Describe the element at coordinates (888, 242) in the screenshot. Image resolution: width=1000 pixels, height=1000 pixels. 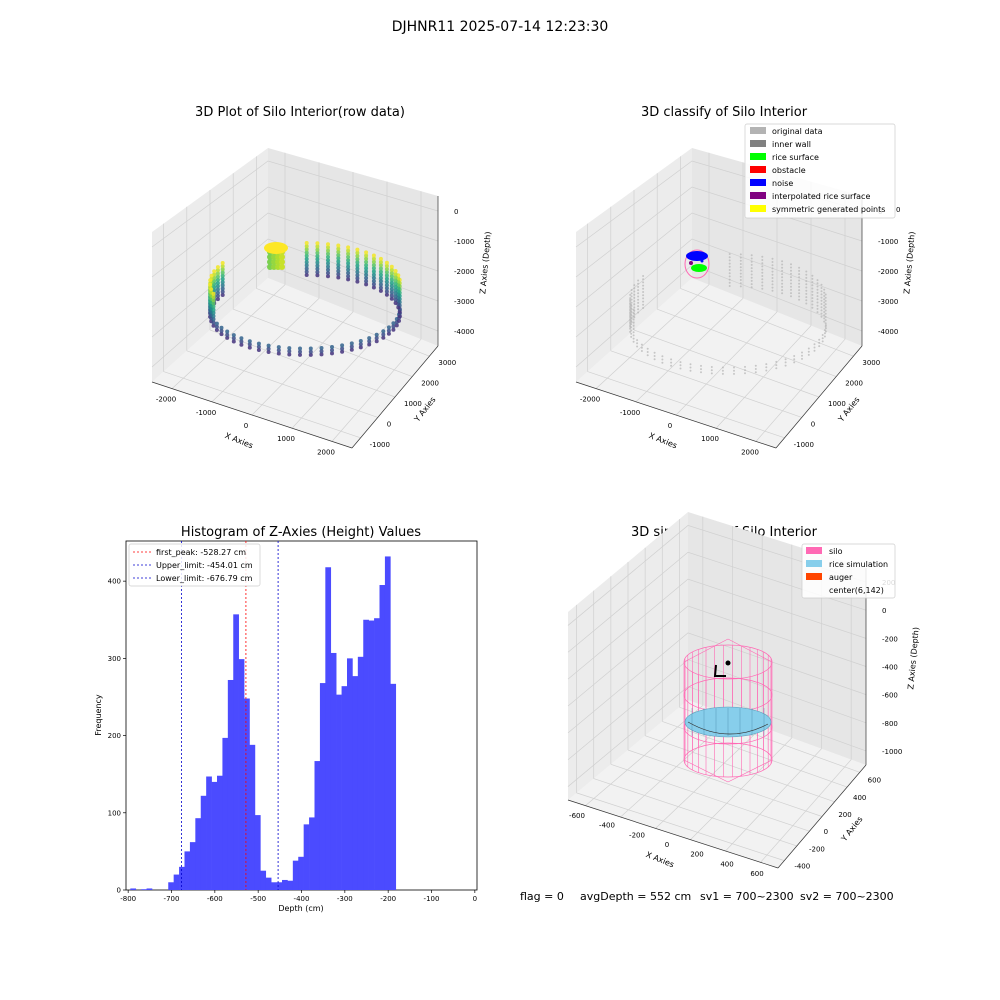
I see `z-tick-label: -1000` at that location.